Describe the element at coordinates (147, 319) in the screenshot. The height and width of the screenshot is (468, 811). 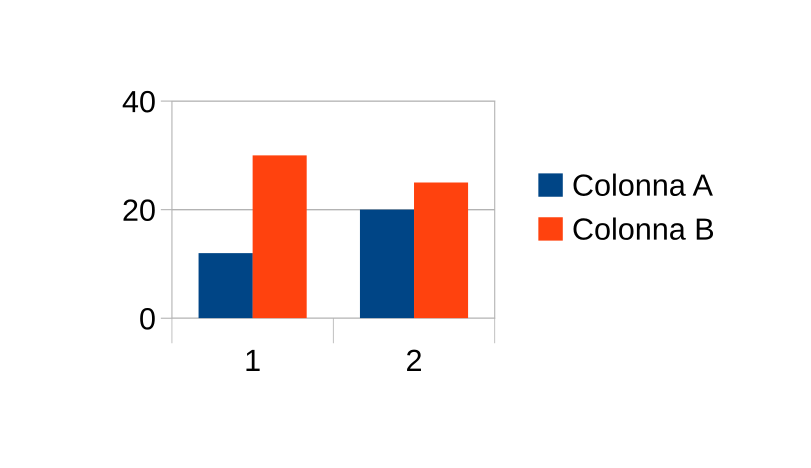
I see `y-tick-label: 0` at that location.